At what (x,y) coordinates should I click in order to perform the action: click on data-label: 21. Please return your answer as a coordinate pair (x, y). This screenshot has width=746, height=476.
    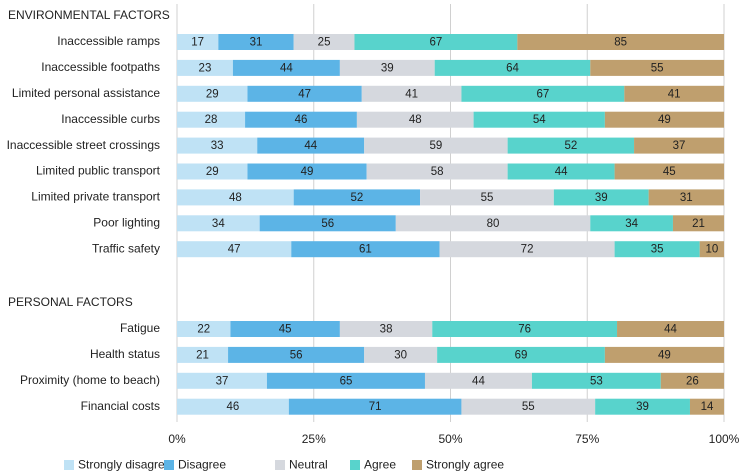
    Looking at the image, I should click on (202, 355).